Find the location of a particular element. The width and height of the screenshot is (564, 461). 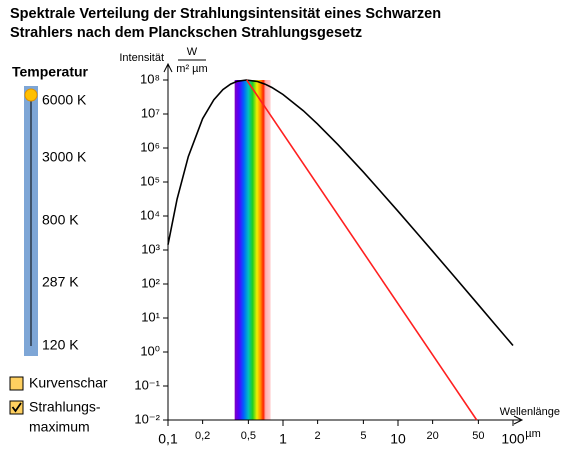

slider-label: 800 K is located at coordinates (60, 220).